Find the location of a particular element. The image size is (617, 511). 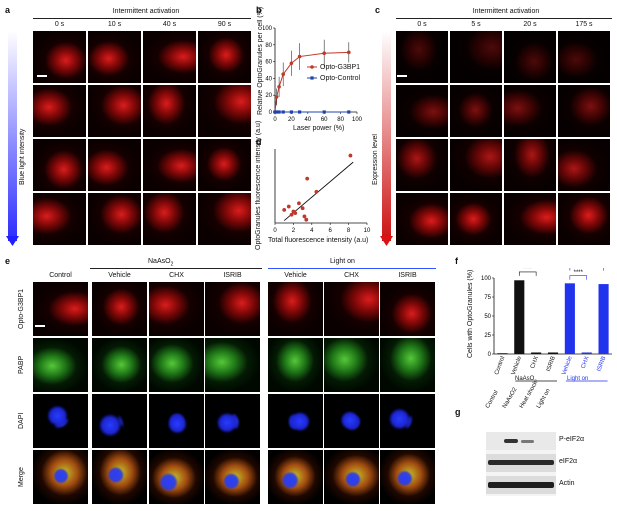

panel-c-time-label: 0 s is located at coordinates (422, 24).